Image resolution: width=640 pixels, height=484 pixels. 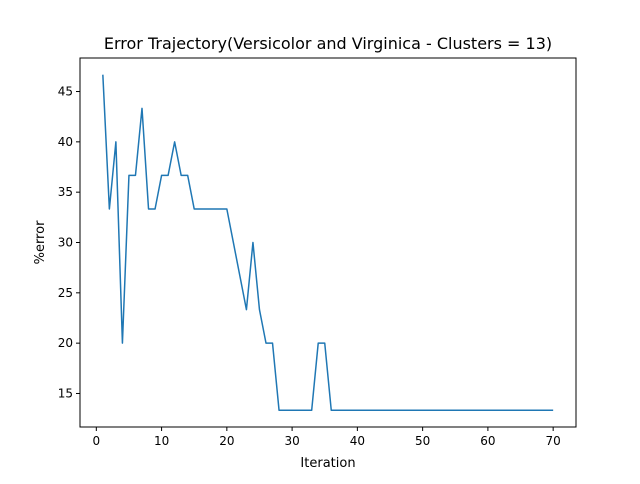 I want to click on x-tick-label: 0, so click(x=96, y=441).